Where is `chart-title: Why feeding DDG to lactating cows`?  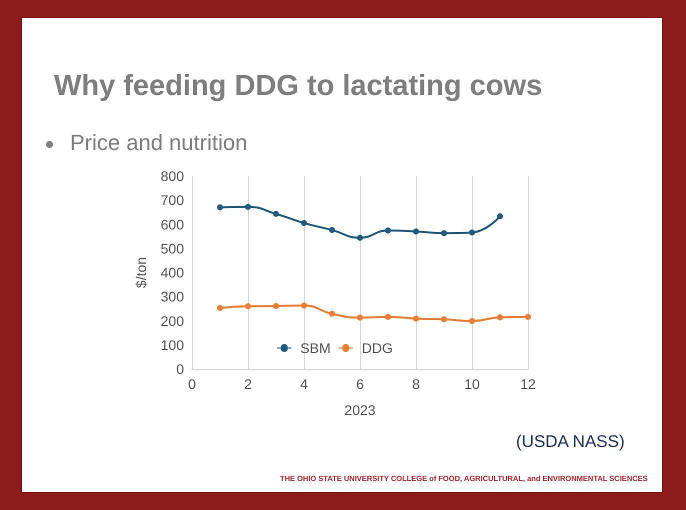 chart-title: Why feeding DDG to lactating cows is located at coordinates (298, 86).